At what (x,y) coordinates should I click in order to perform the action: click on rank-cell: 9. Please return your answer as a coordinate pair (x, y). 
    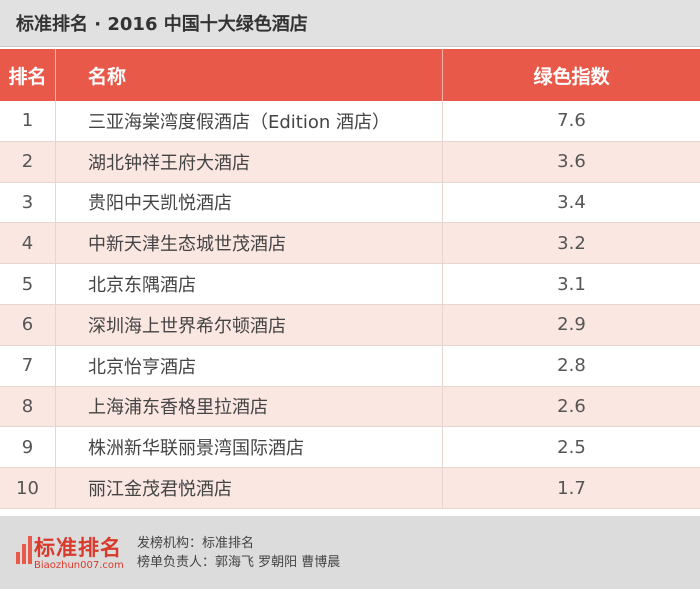
    Looking at the image, I should click on (28, 447).